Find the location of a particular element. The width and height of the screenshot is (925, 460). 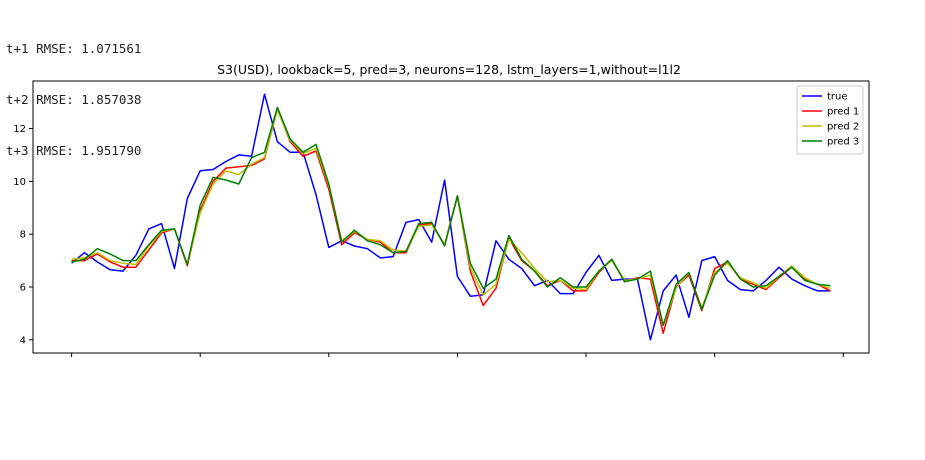

rmse-line-t1: t+1 RMSE: 1.071561 is located at coordinates (74, 48).